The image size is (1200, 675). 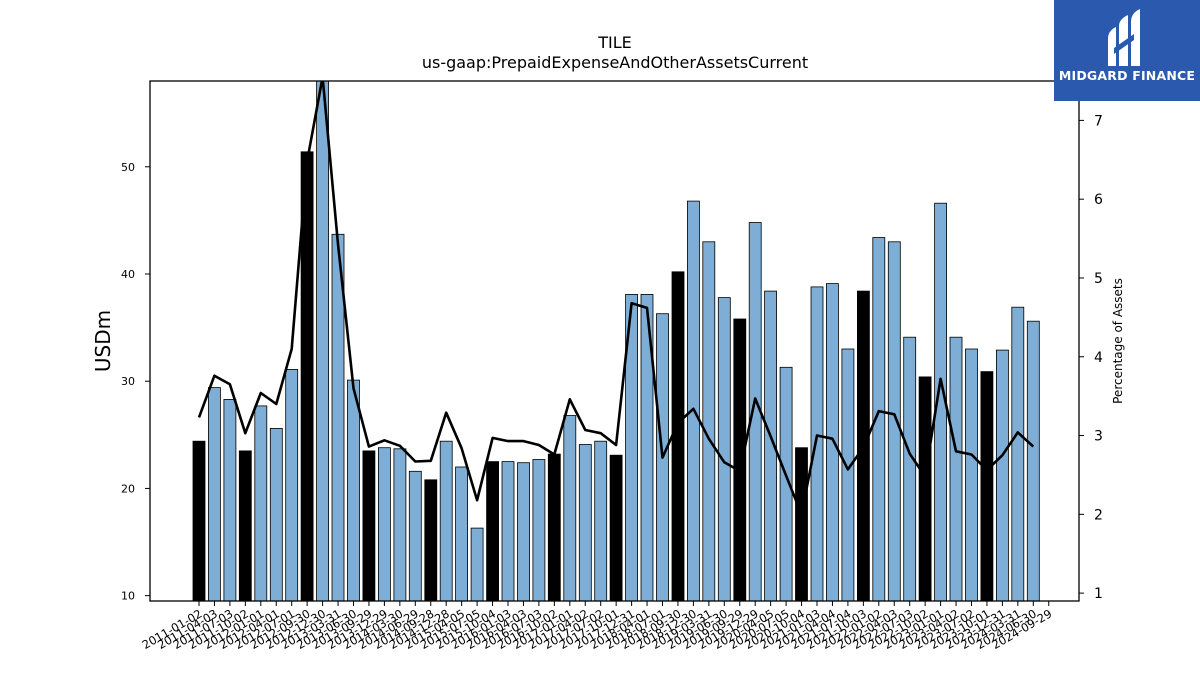 I want to click on y2-tick-label: 3, so click(x=1098, y=437).